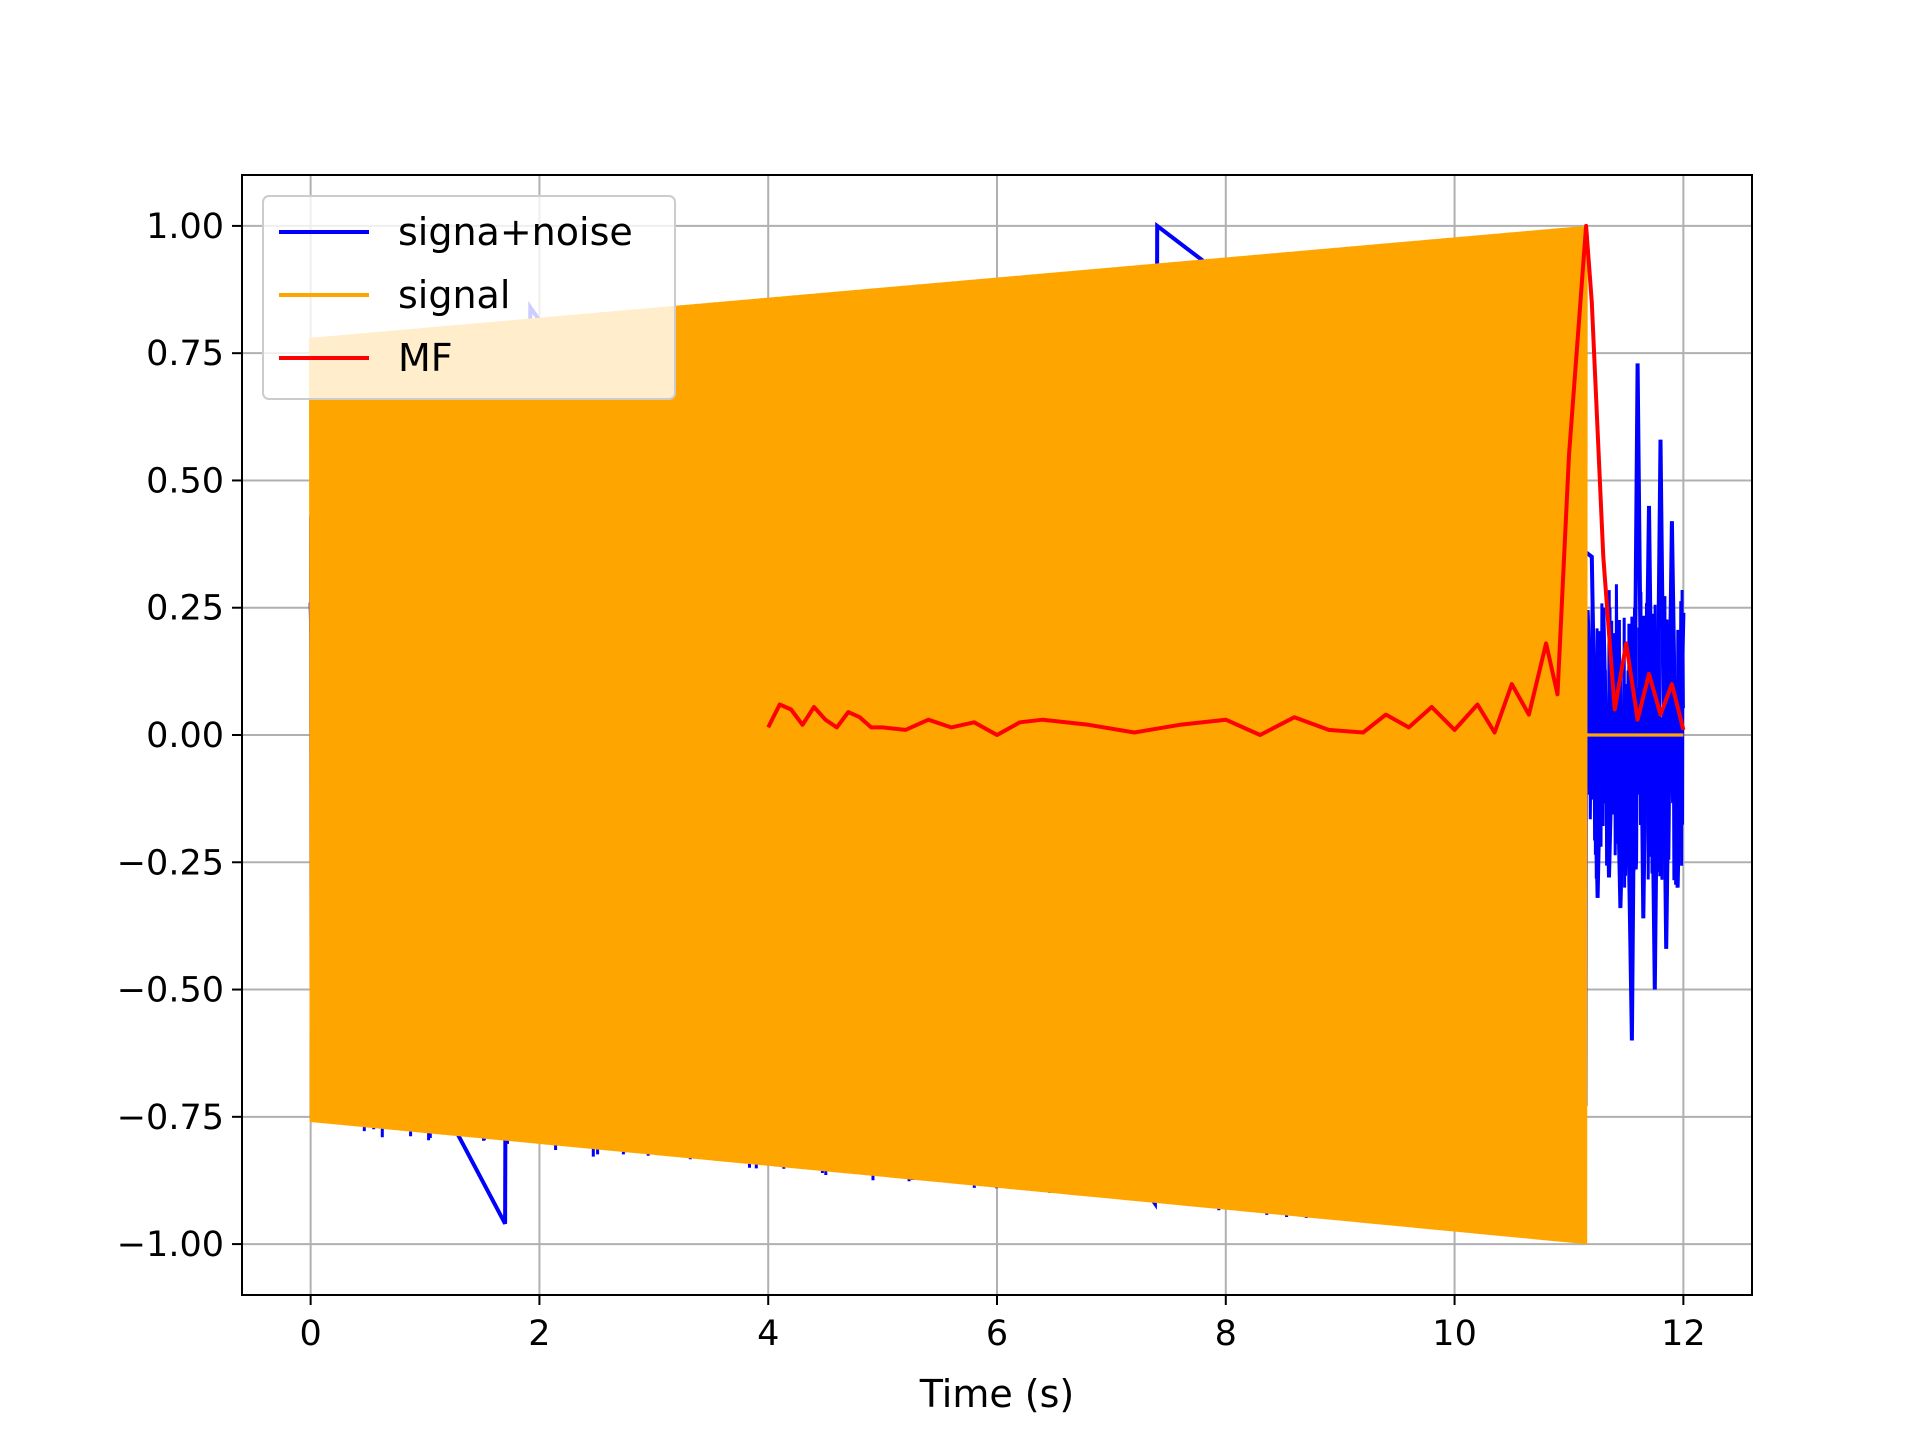 This screenshot has width=1920, height=1440. What do you see at coordinates (1454, 1334) in the screenshot?
I see `x-tick-label: 10` at bounding box center [1454, 1334].